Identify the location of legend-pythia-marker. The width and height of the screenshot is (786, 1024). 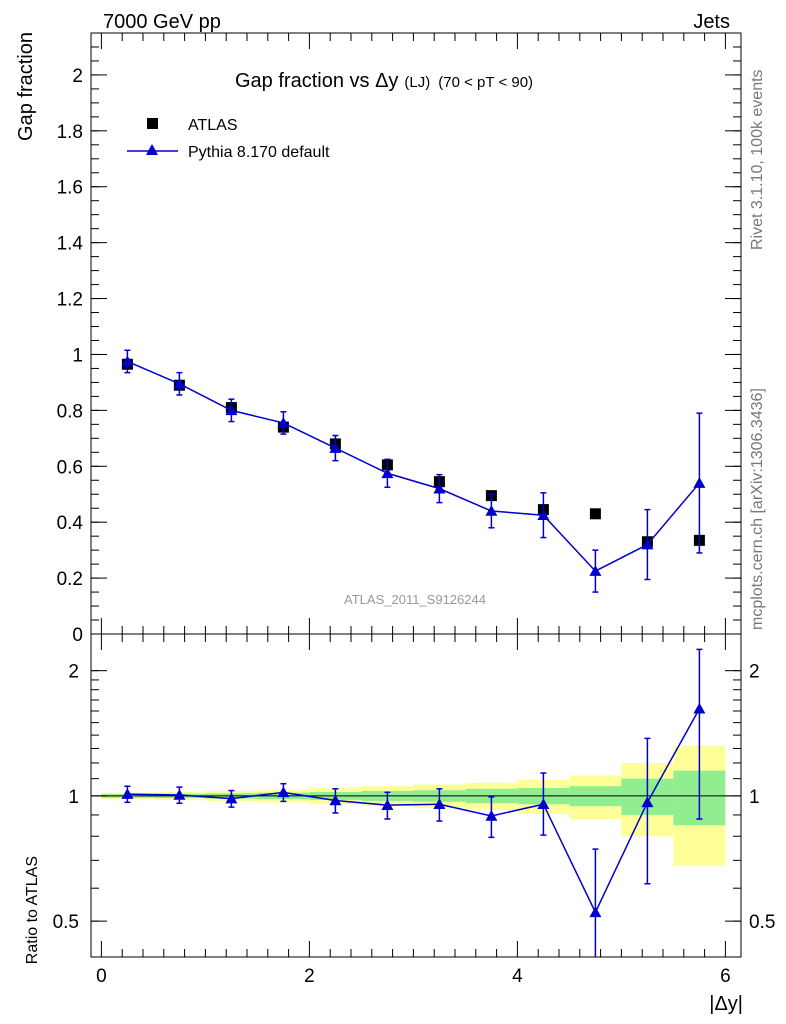
(152, 149).